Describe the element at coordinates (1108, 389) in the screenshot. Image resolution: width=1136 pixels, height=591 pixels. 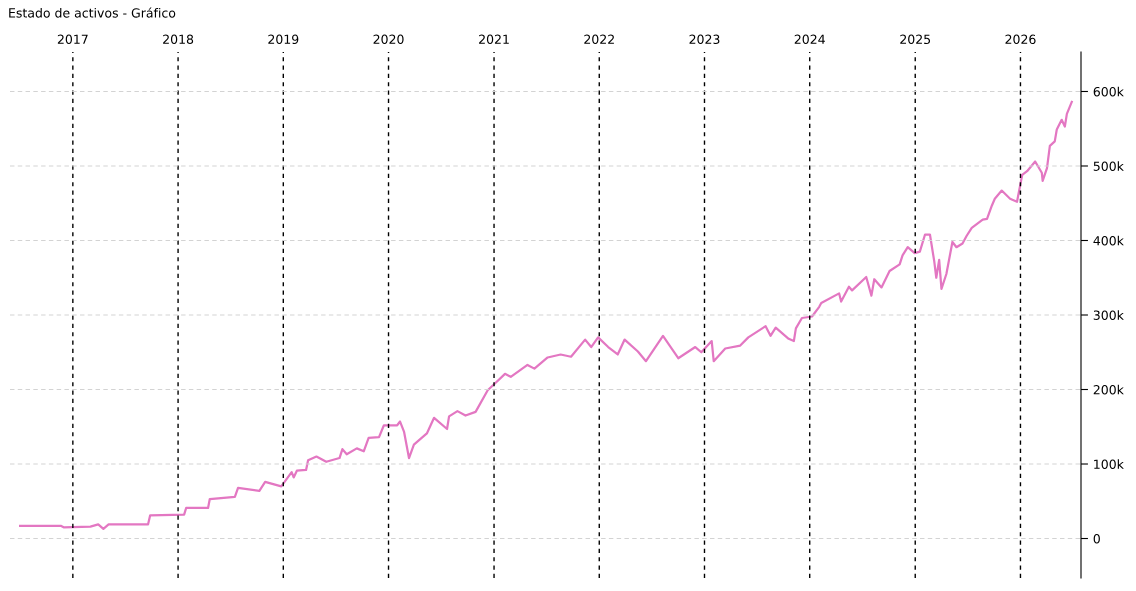
I see `y-tick-label: 200k` at that location.